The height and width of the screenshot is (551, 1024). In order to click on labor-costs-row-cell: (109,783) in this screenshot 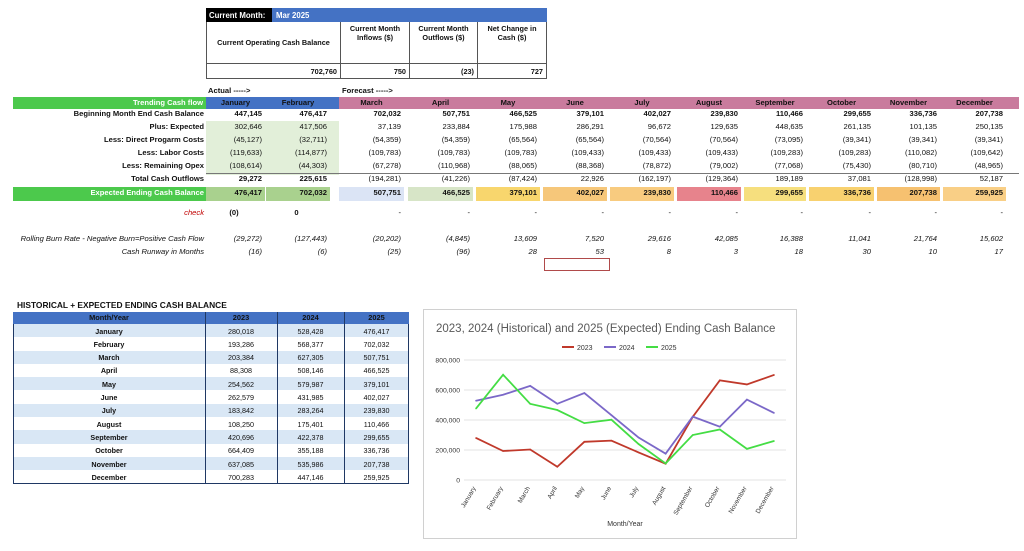, I will do `click(520, 152)`.